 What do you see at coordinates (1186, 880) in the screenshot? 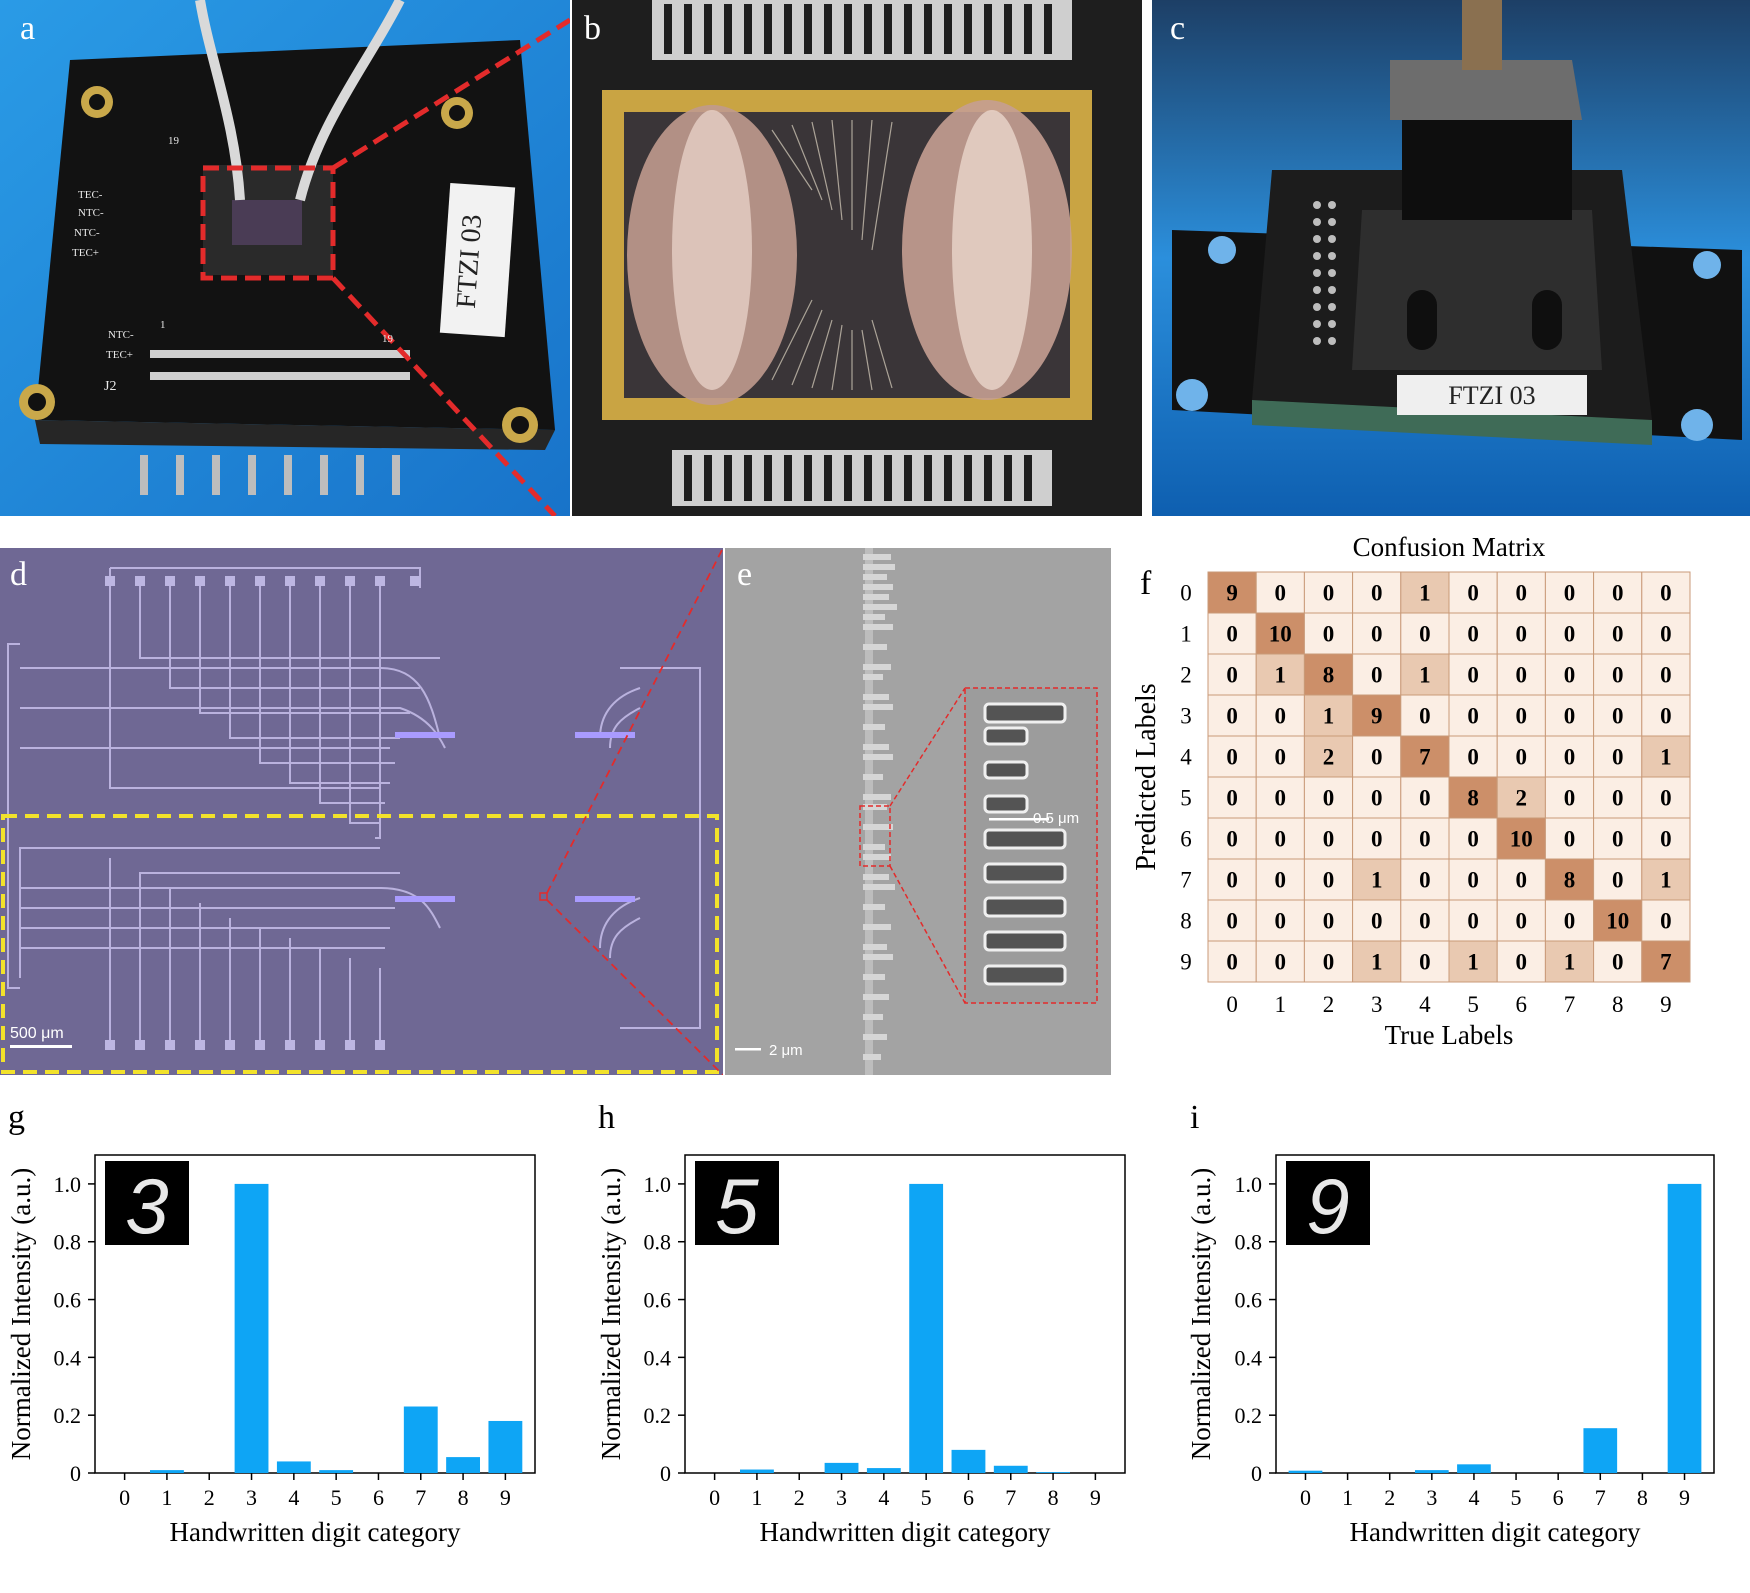
I see `cm-y-tick: 7` at bounding box center [1186, 880].